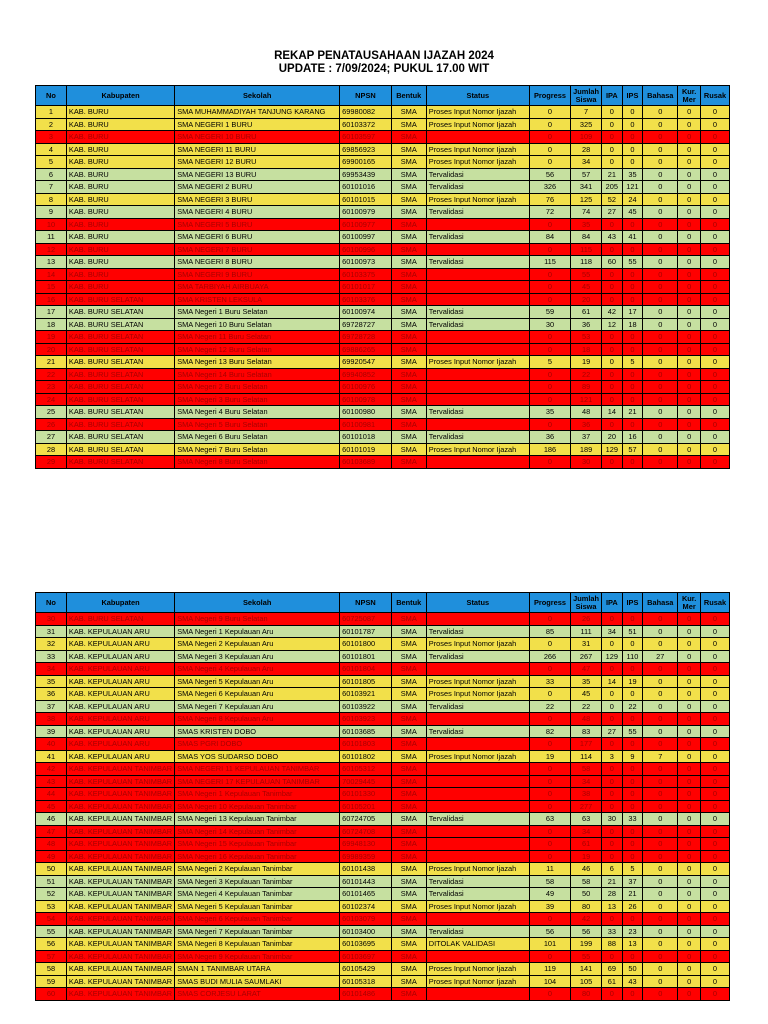 The image size is (768, 1024). Describe the element at coordinates (612, 931) in the screenshot. I see `cell-ipa: 33` at that location.